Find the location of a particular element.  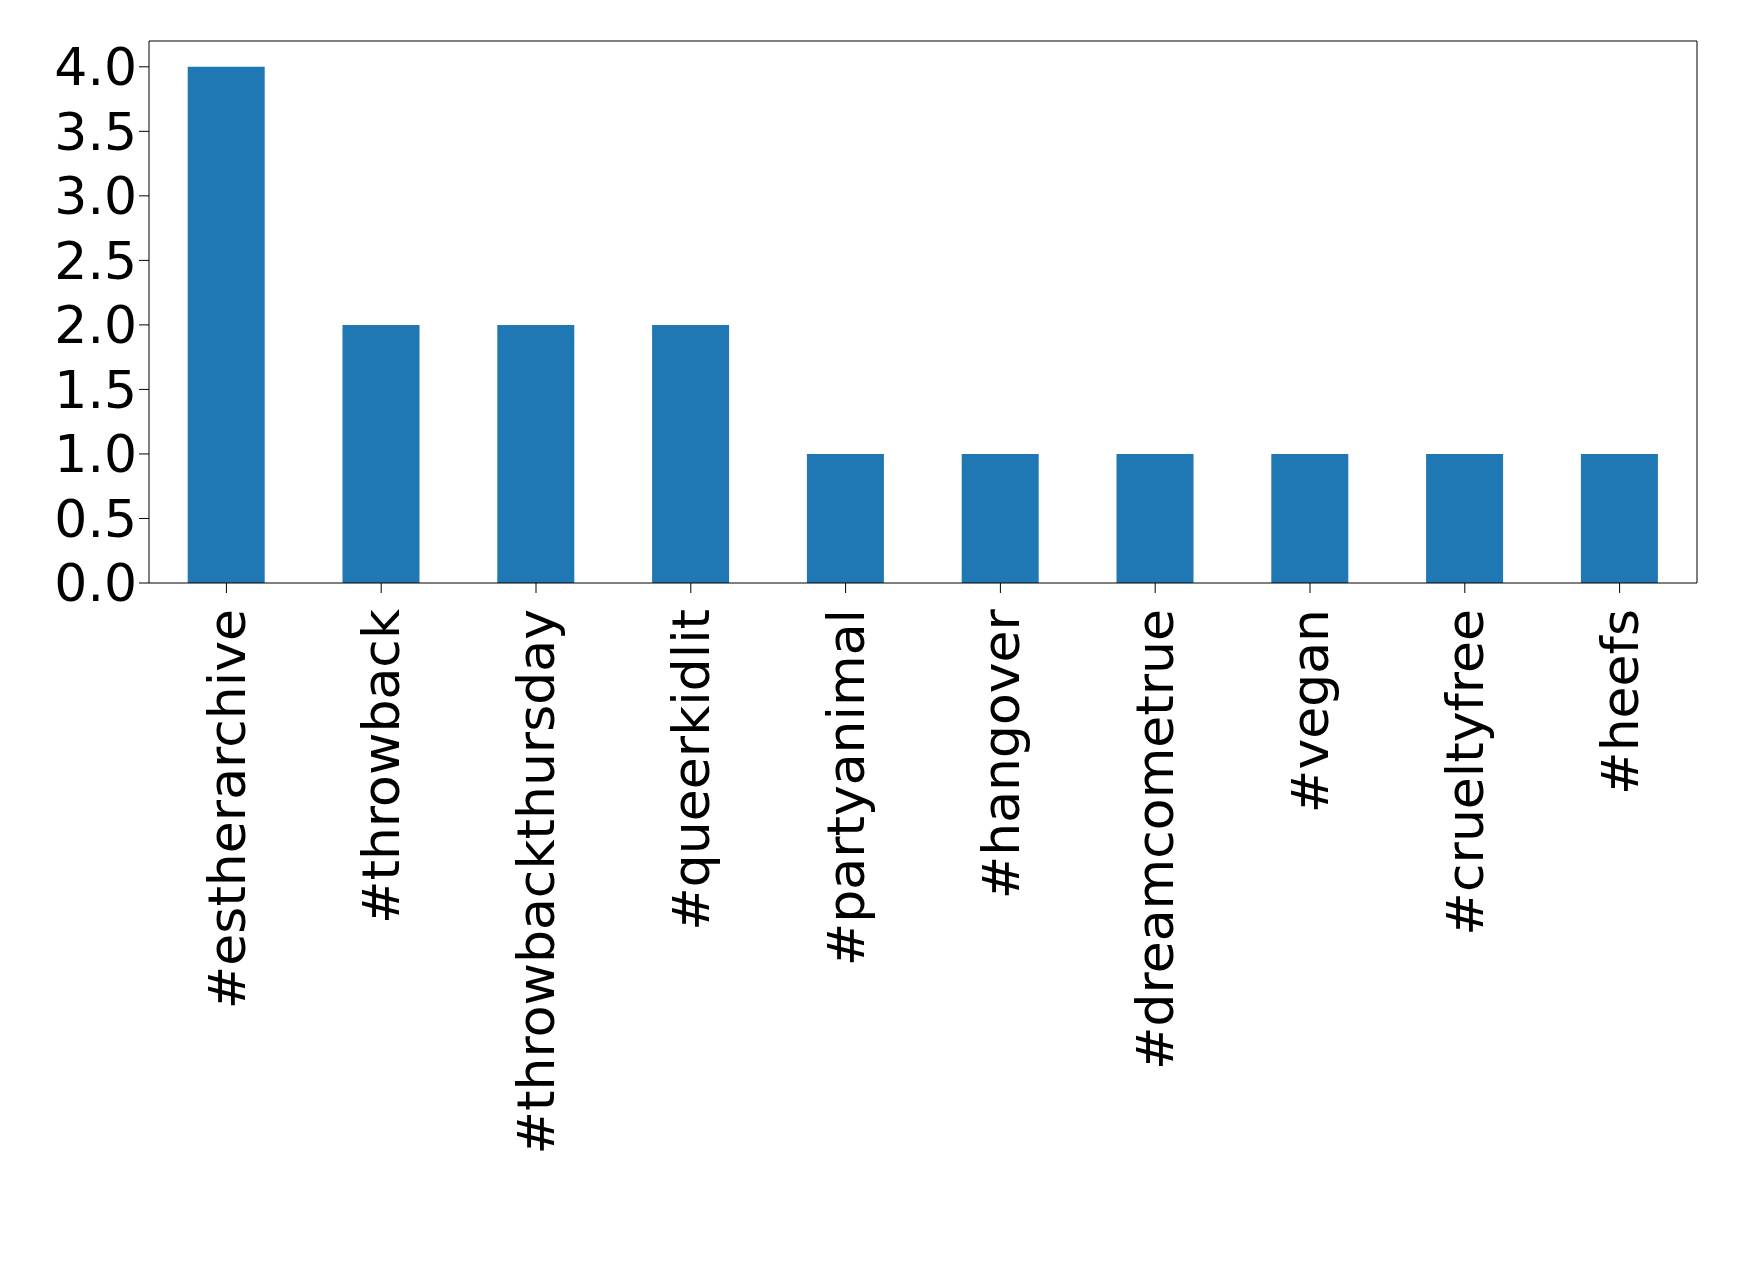

y-tick-label: 0.0 is located at coordinates (95, 583).